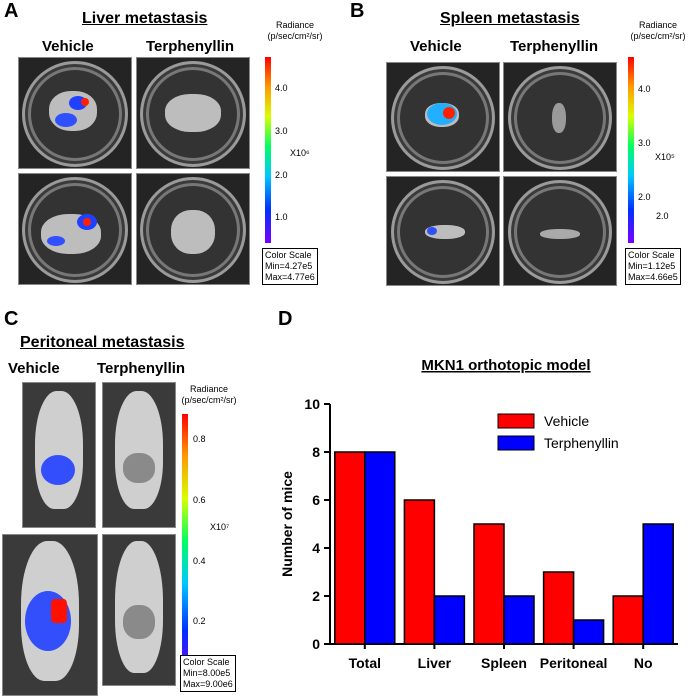  Describe the element at coordinates (281, 131) in the screenshot. I see `panel-a-tick-2: 3.0` at that location.